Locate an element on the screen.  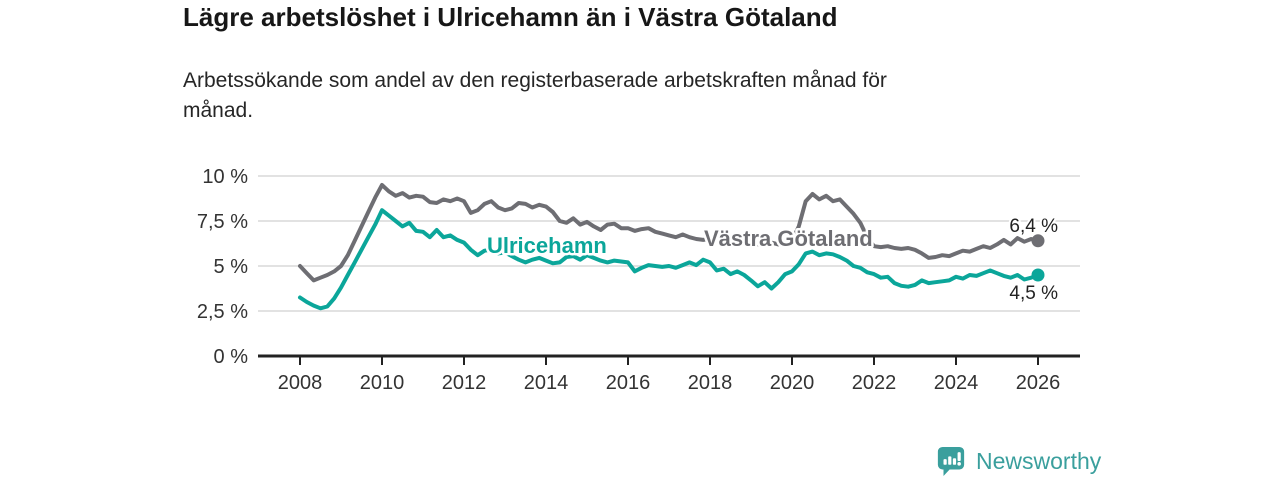
end-value-label-ulricehamn: 4,5 % is located at coordinates (1033, 293).